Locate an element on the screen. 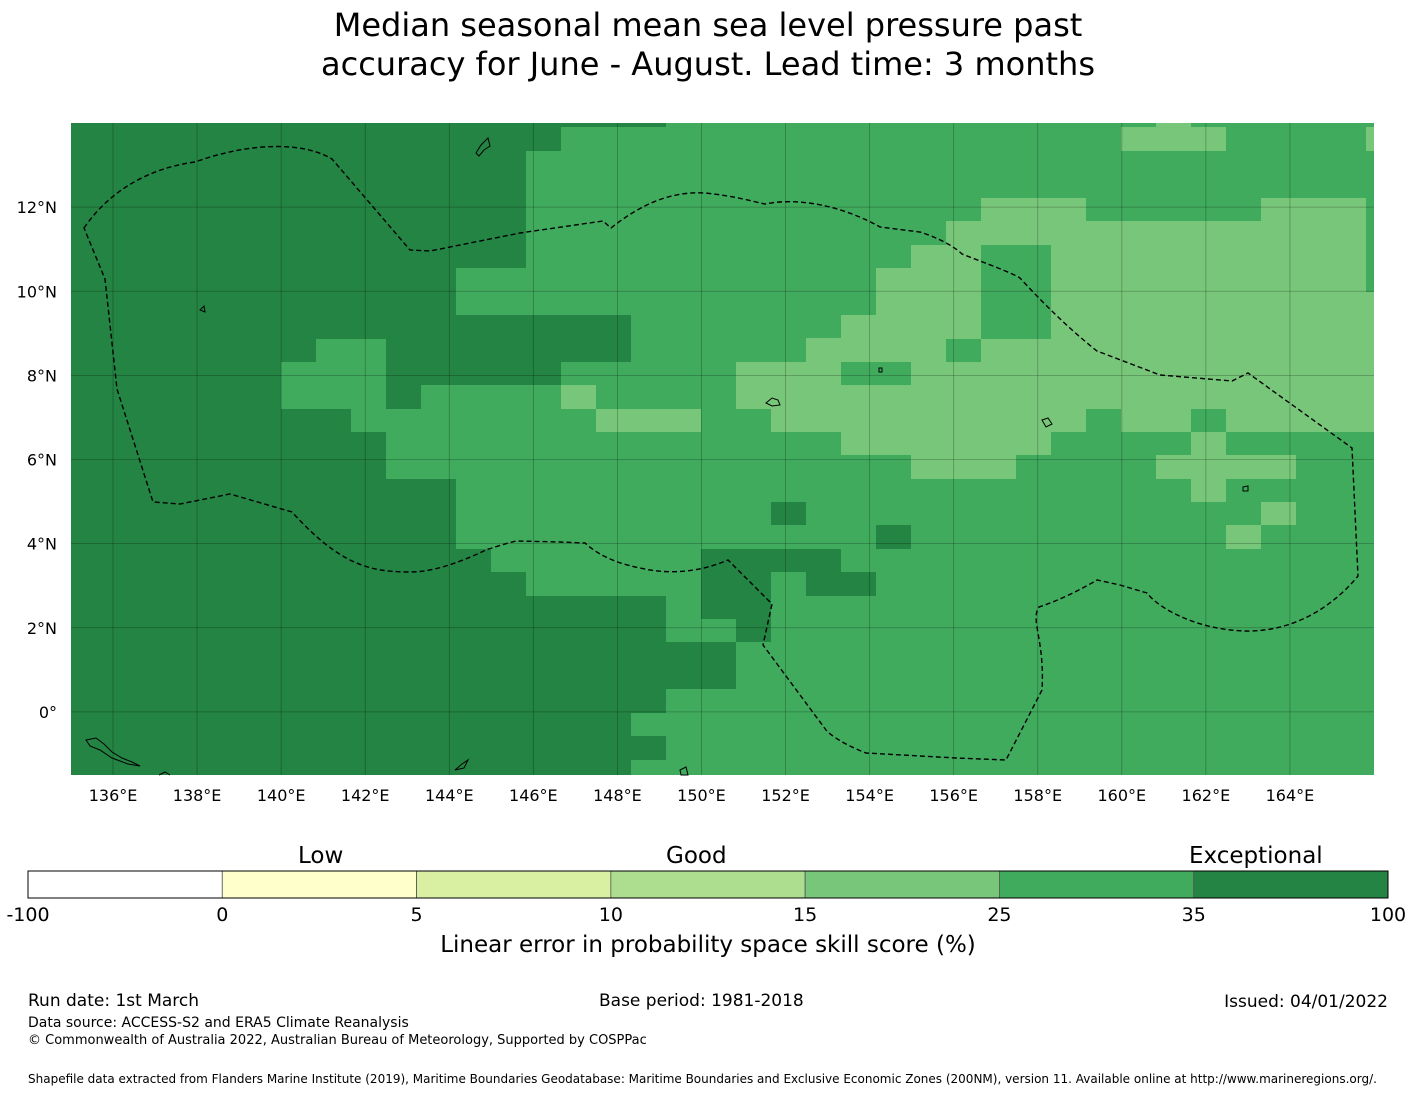 The image size is (1416, 1095). colorbar-ticks: -100 0 5 10 15 25 35 100 is located at coordinates (706, 915).